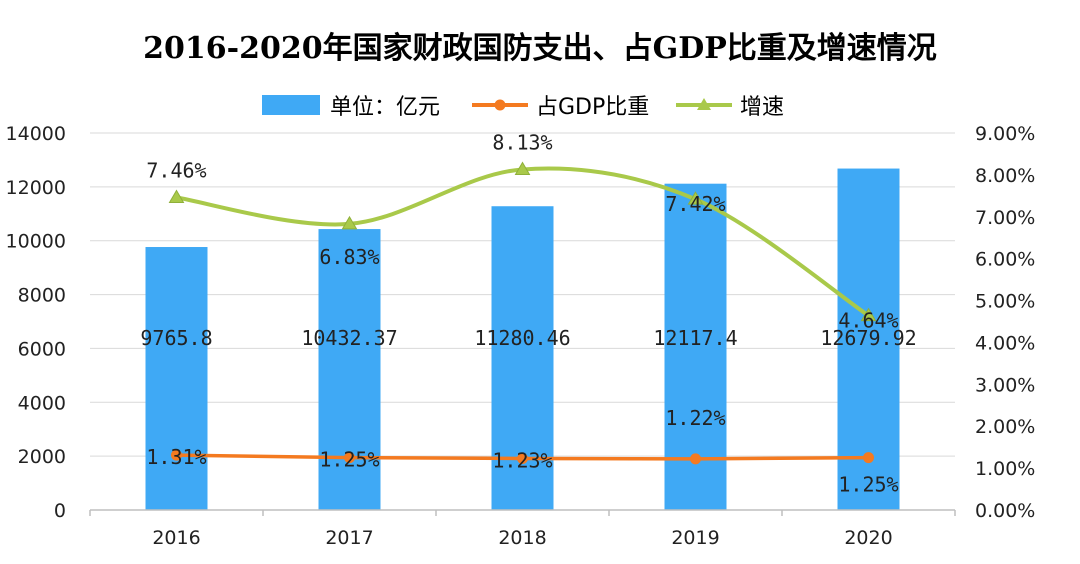 This screenshot has height=564, width=1080. What do you see at coordinates (1005, 218) in the screenshot?
I see `y-right-tick-label: 7.00%` at bounding box center [1005, 218].